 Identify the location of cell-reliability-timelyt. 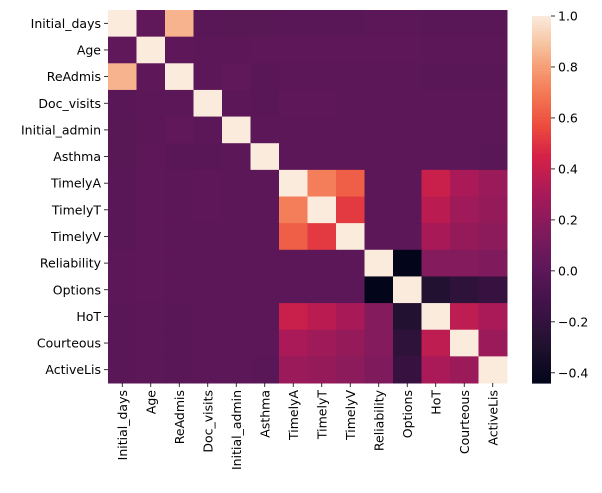
(322, 263).